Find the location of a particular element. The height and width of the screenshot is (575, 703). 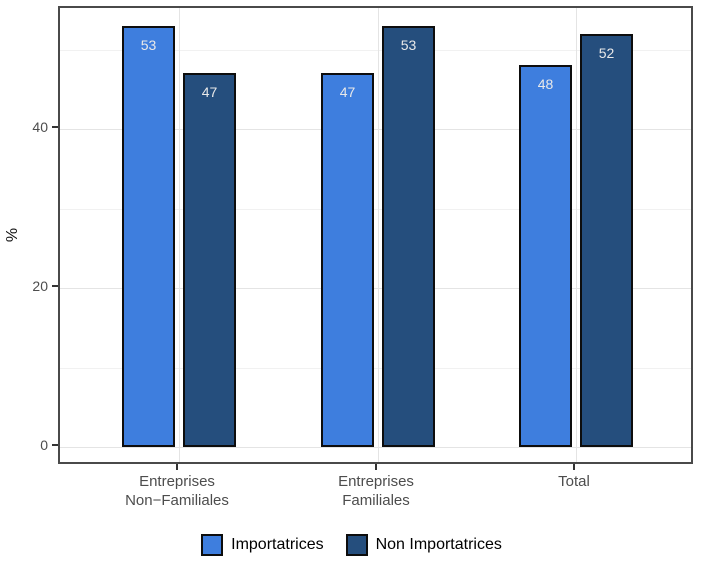

bar-non-importatrices-1: 53 is located at coordinates (408, 236).